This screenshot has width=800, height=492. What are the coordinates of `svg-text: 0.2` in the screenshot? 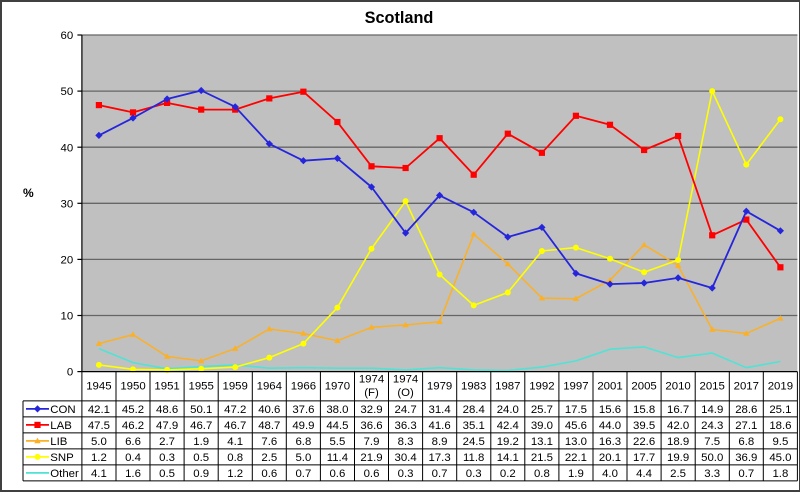 It's located at (508, 474).